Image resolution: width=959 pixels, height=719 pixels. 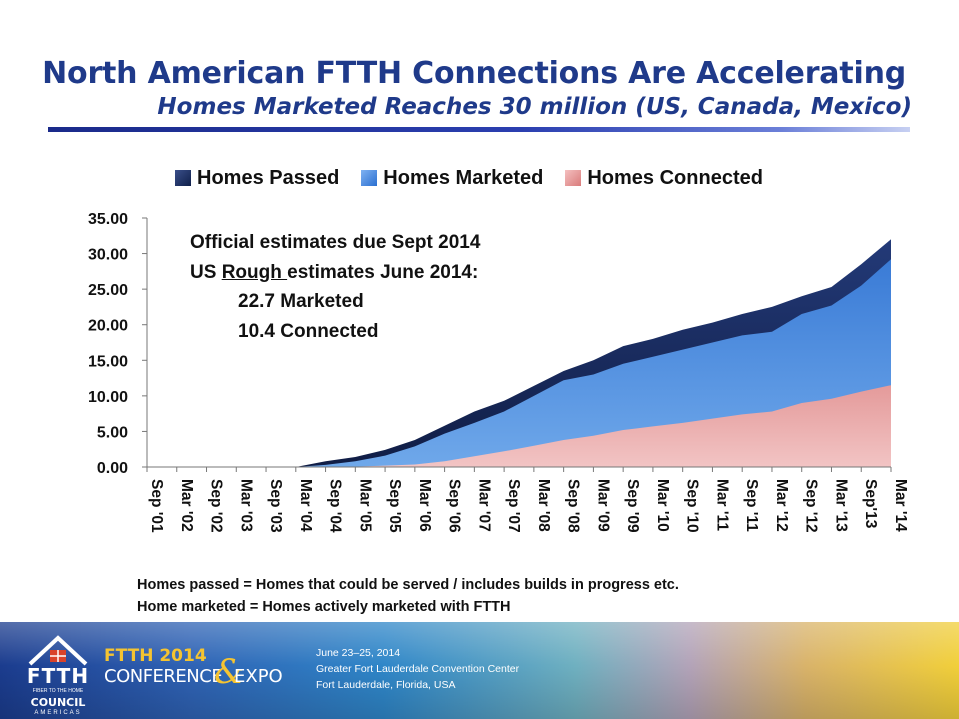 What do you see at coordinates (358, 653) in the screenshot?
I see `event-date: June 23–25, 2014` at bounding box center [358, 653].